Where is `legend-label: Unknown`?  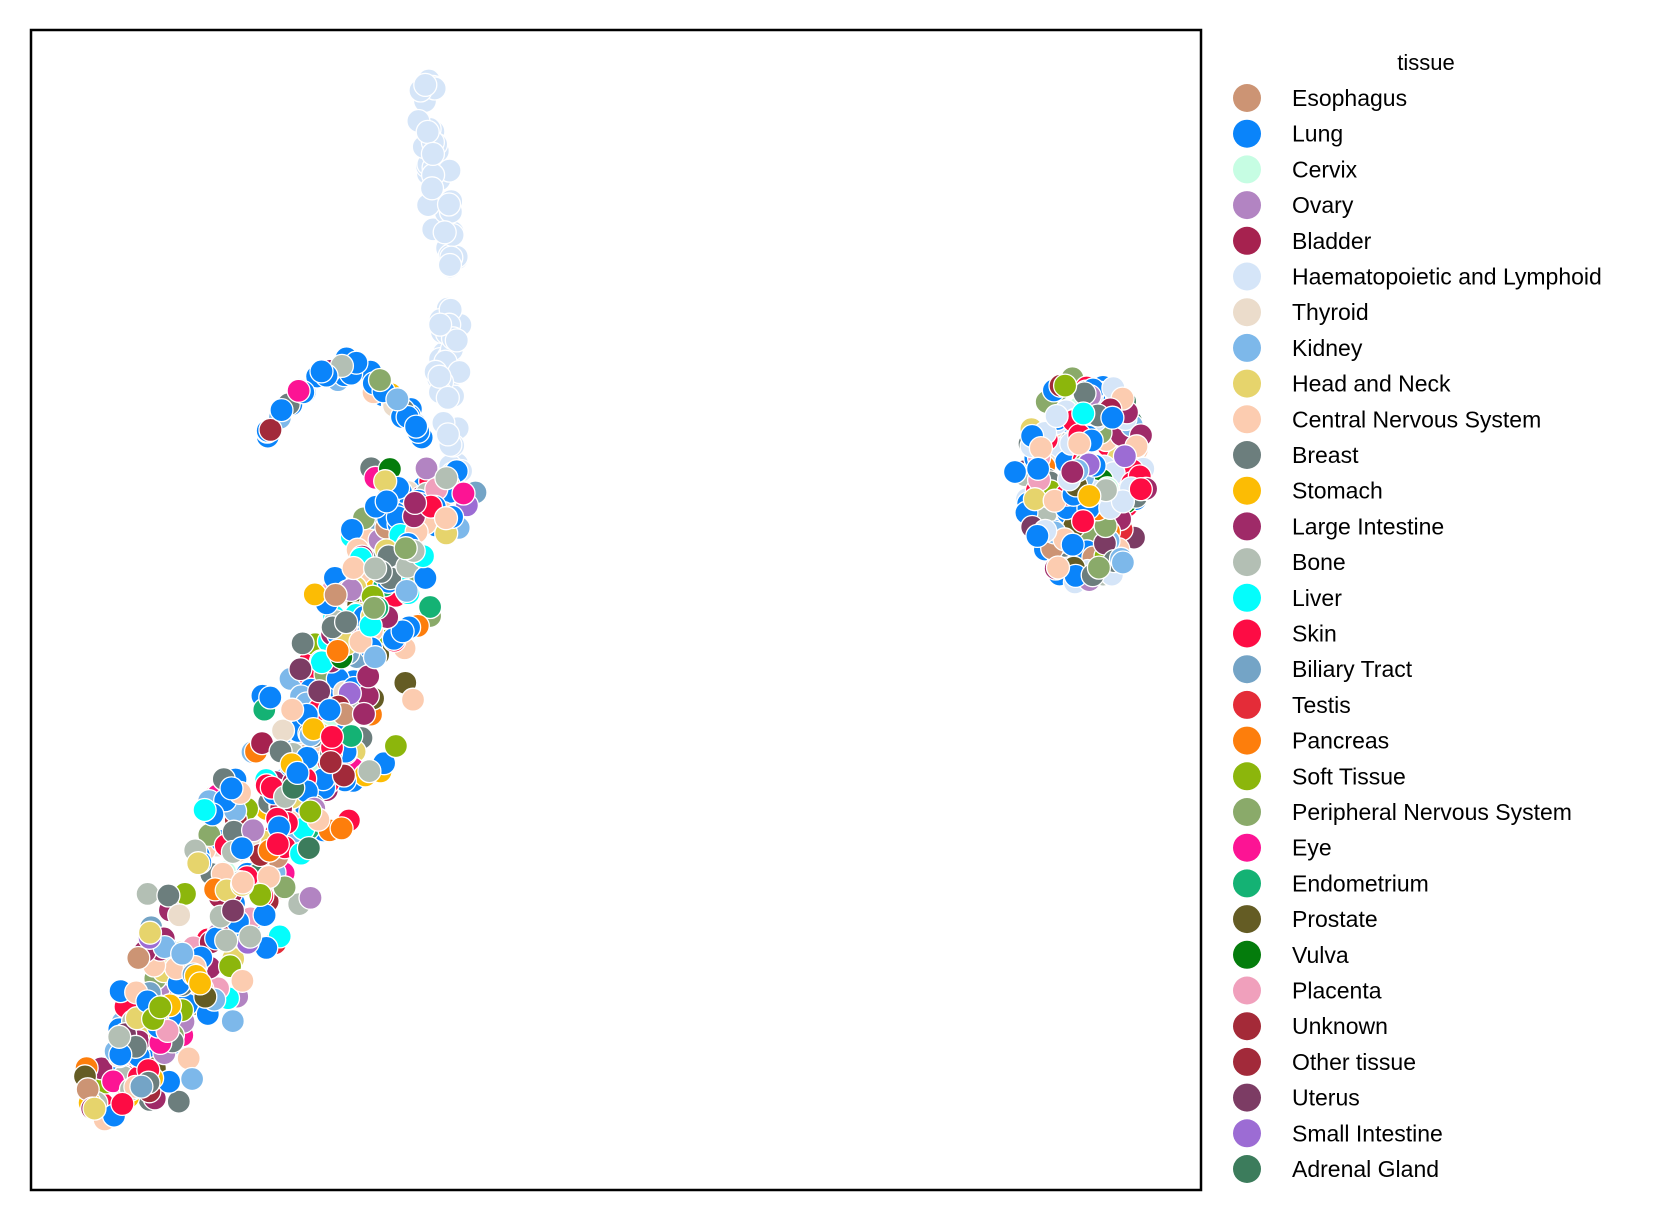
legend-label: Unknown is located at coordinates (1340, 1026).